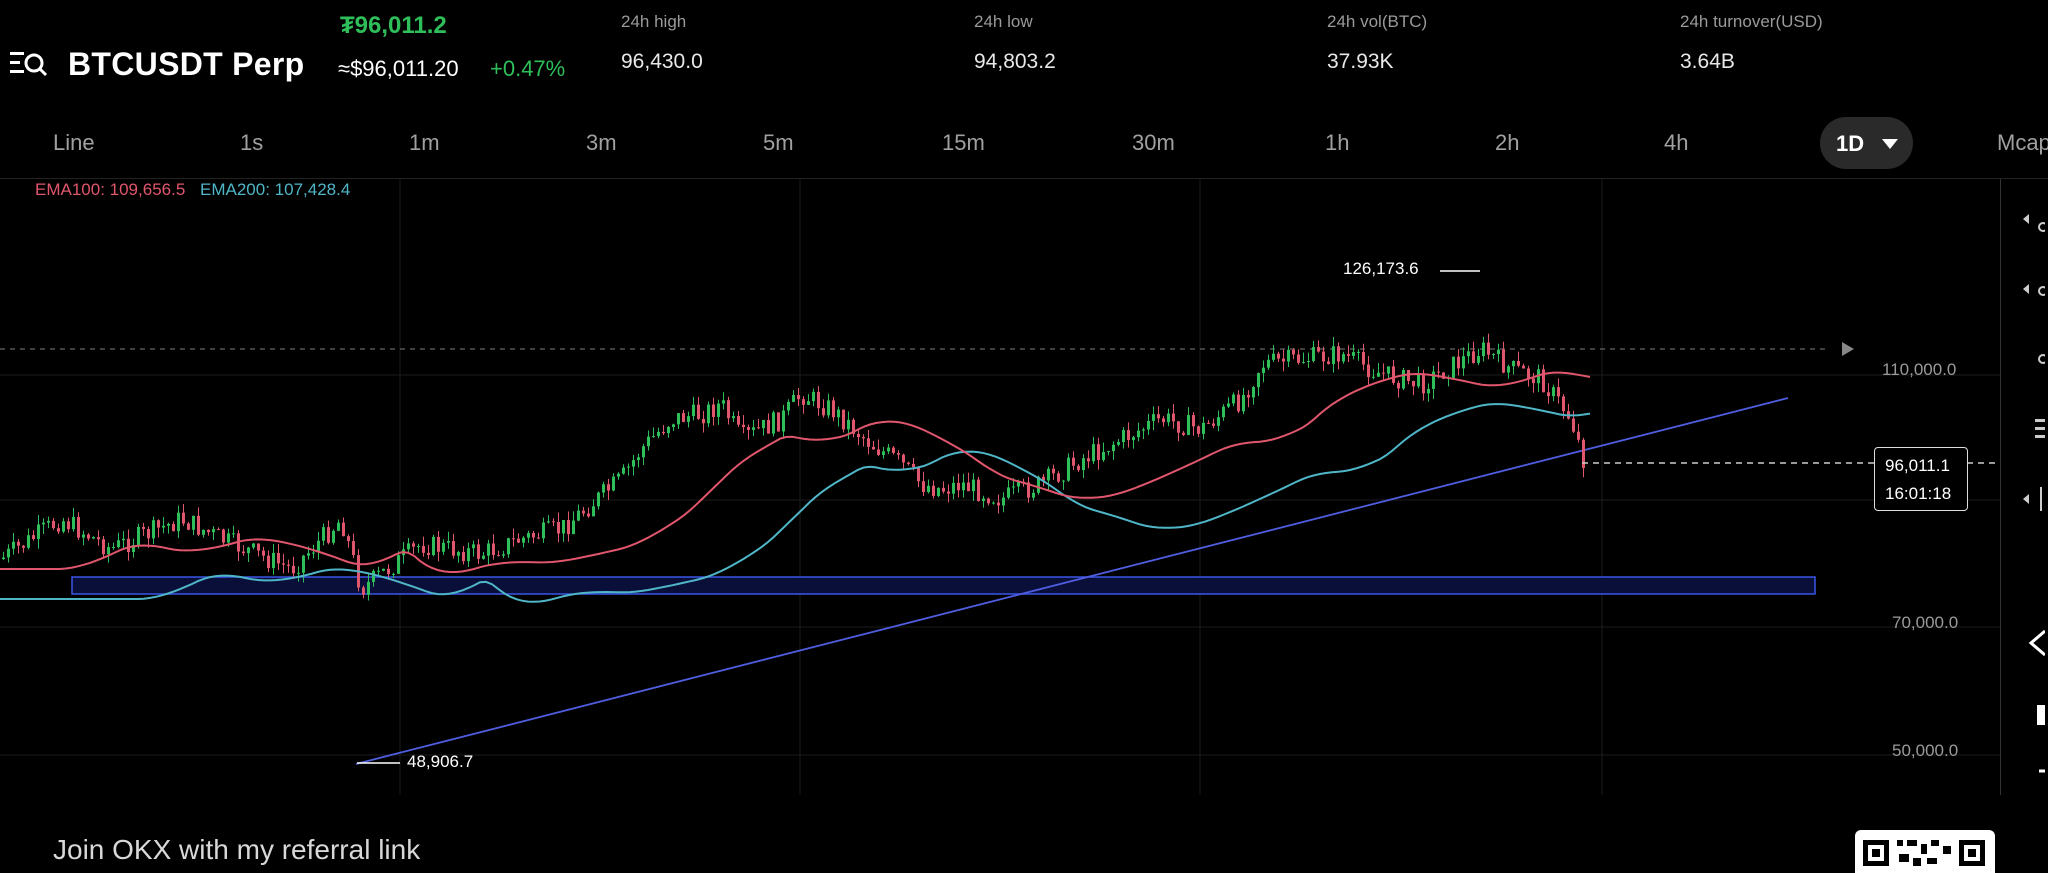 The height and width of the screenshot is (873, 2048). What do you see at coordinates (778, 142) in the screenshot?
I see `tab-5m: 5m` at bounding box center [778, 142].